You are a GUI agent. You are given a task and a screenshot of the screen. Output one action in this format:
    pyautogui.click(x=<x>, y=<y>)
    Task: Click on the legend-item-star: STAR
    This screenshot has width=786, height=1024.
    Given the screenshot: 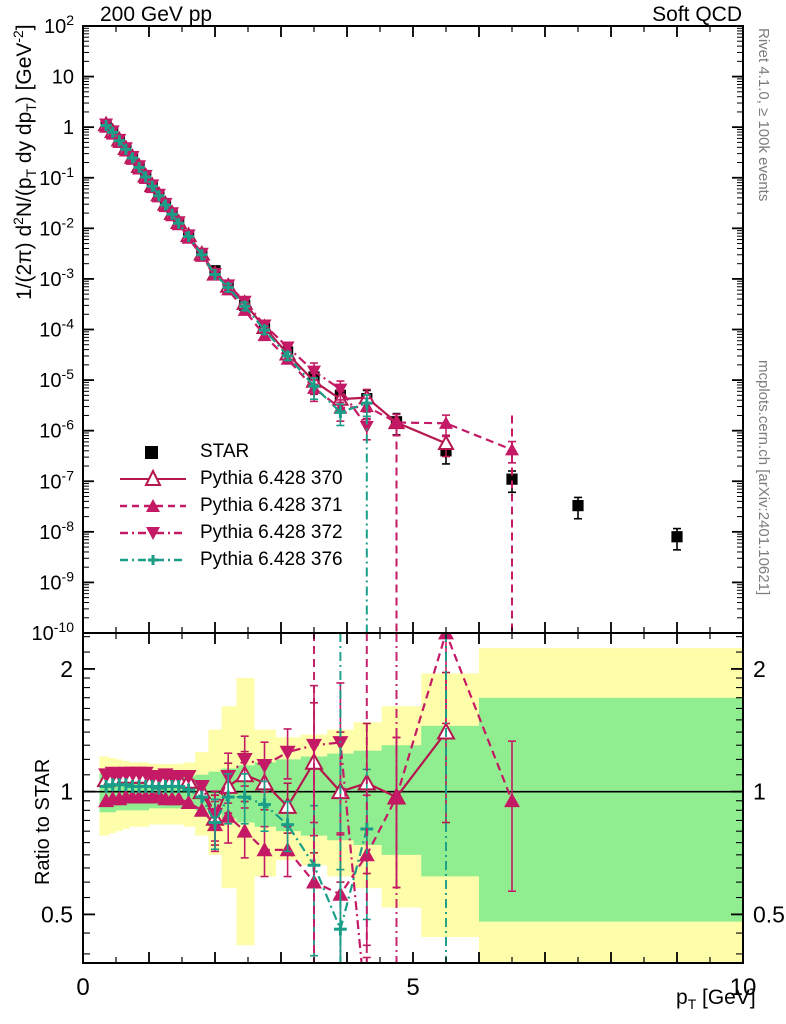 What is the action you would take?
    pyautogui.click(x=230, y=451)
    